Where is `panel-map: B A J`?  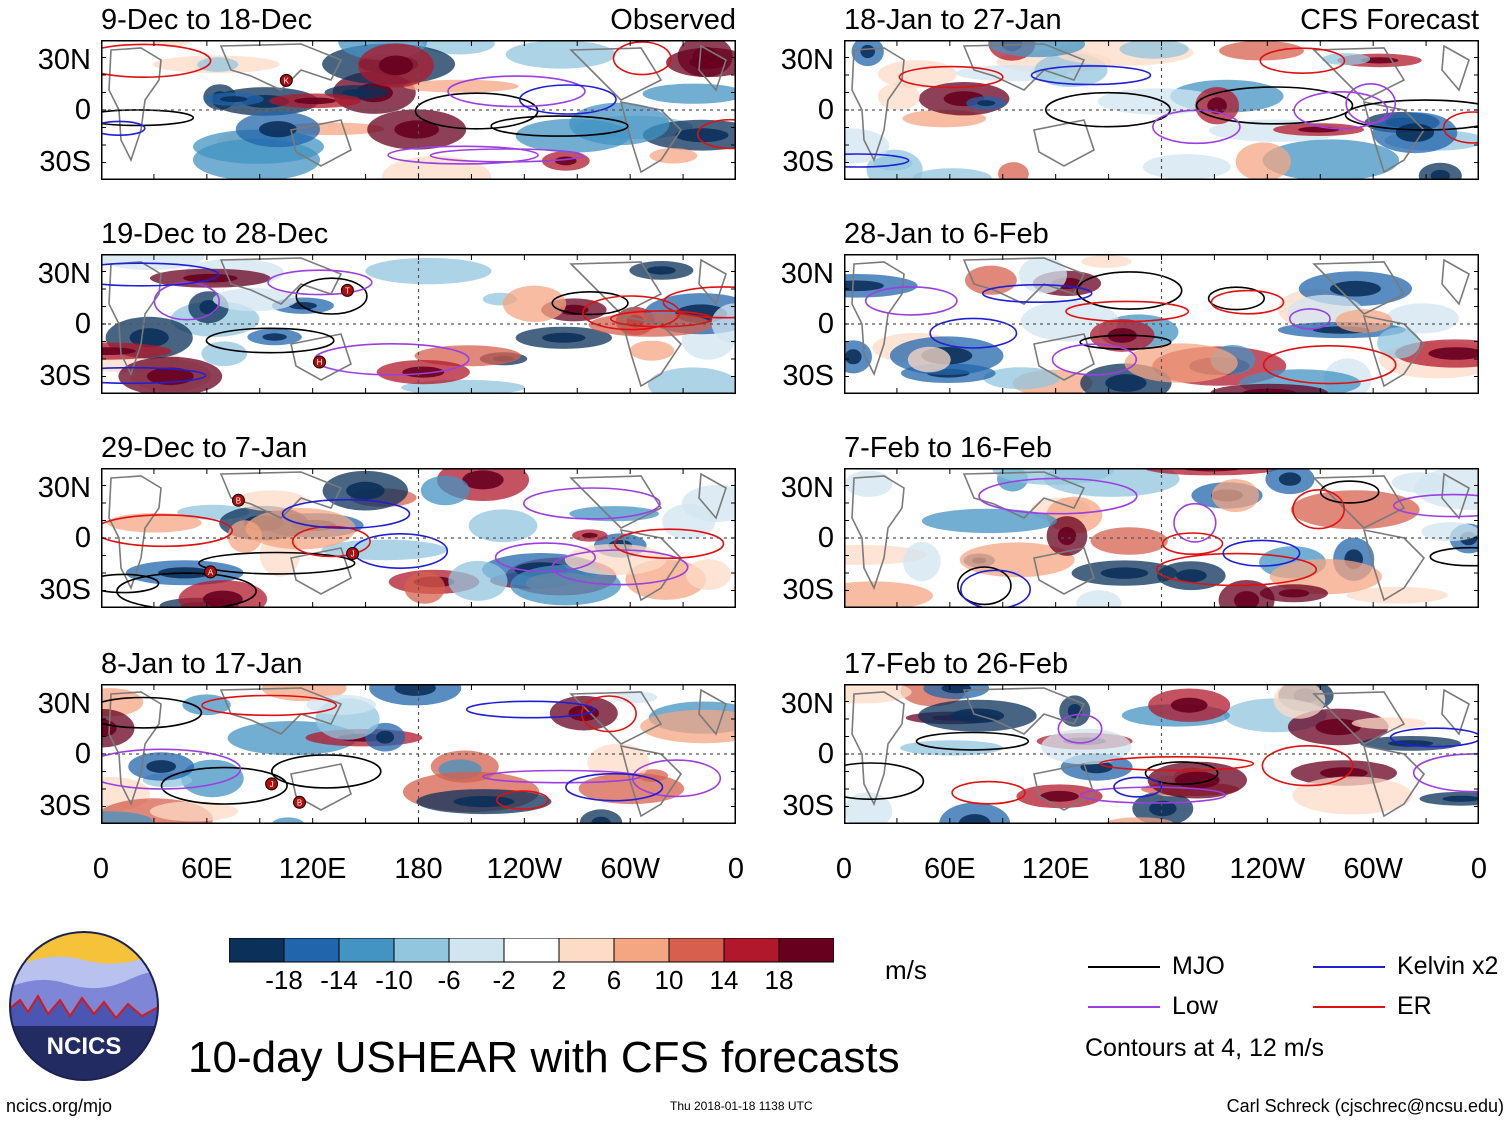
panel-map: B A J is located at coordinates (418, 538).